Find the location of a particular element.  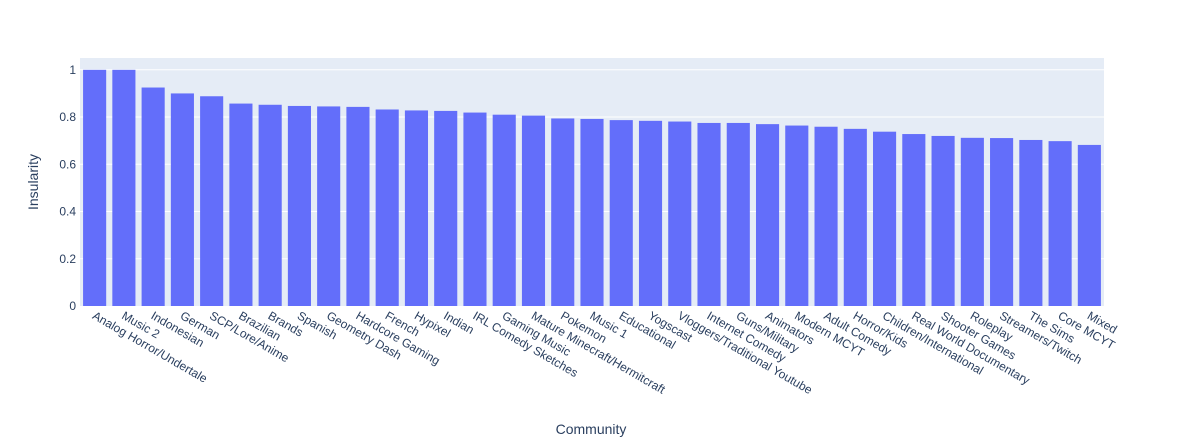

y-tick-label: 0.2 is located at coordinates (67, 259).